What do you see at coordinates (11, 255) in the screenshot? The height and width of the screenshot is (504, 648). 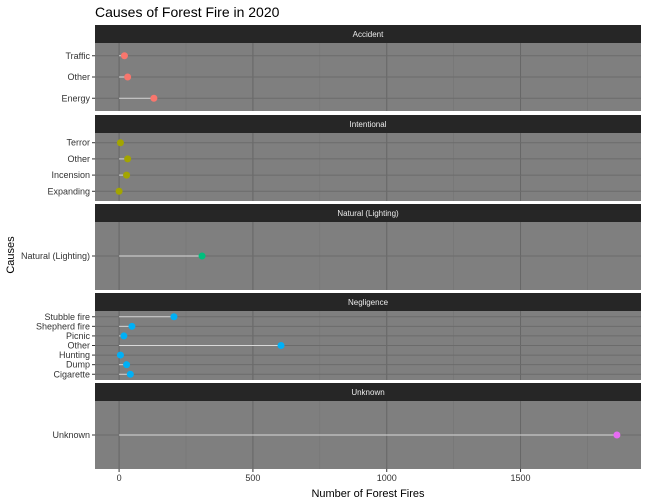 I see `y-axis-title: Causes` at bounding box center [11, 255].